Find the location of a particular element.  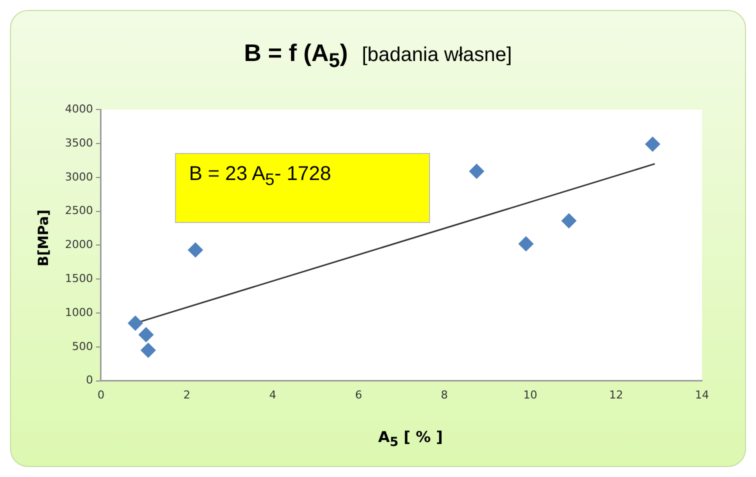

x-axis-title: A$_{5}$ [ % ] is located at coordinates (410, 438).